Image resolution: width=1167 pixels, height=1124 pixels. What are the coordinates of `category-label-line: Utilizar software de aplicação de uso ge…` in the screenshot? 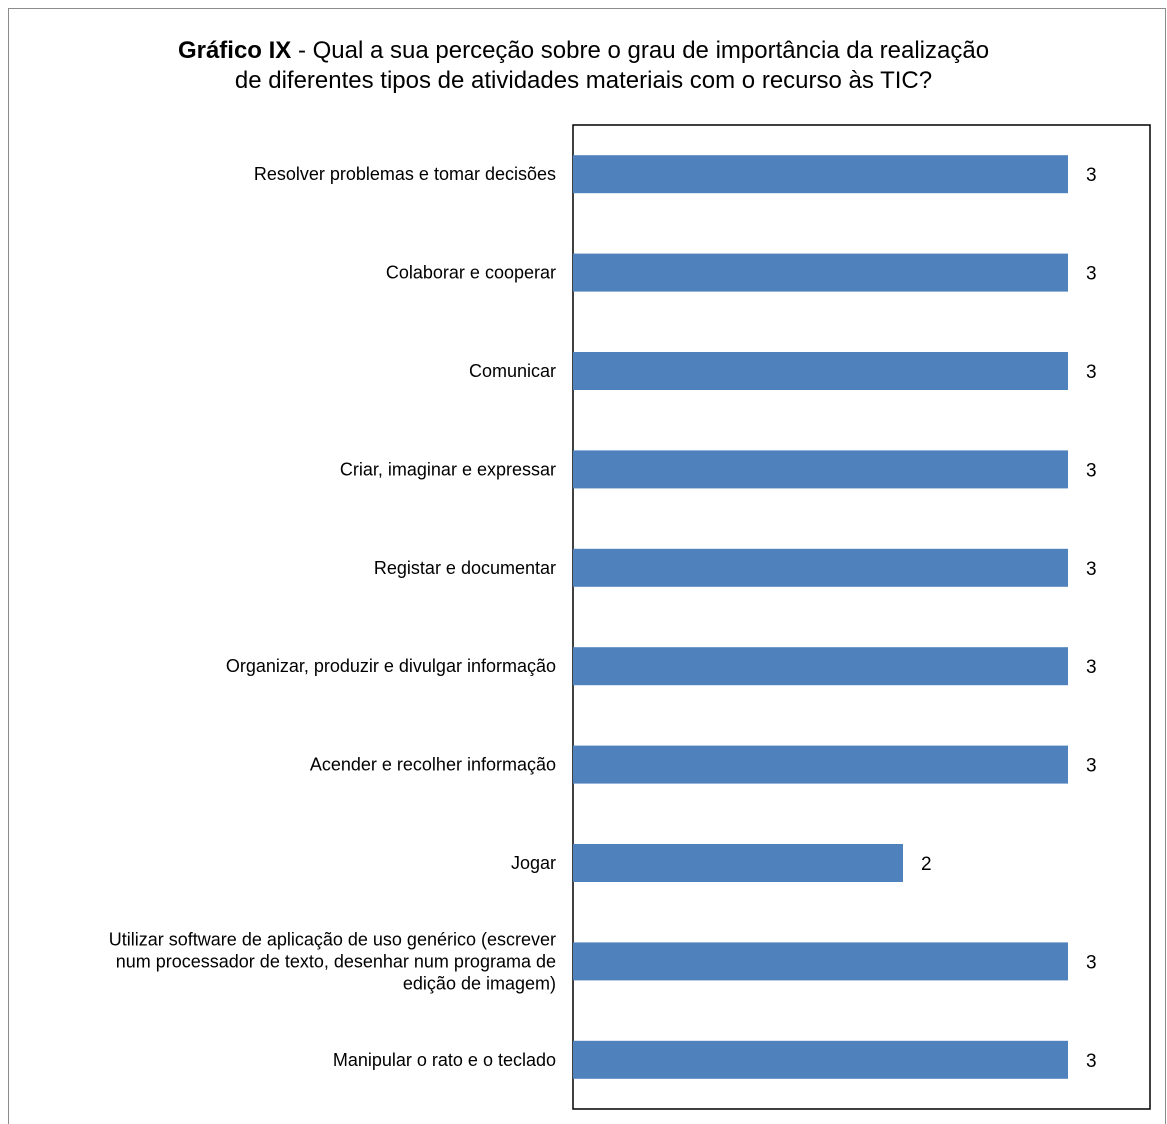 It's located at (332, 939).